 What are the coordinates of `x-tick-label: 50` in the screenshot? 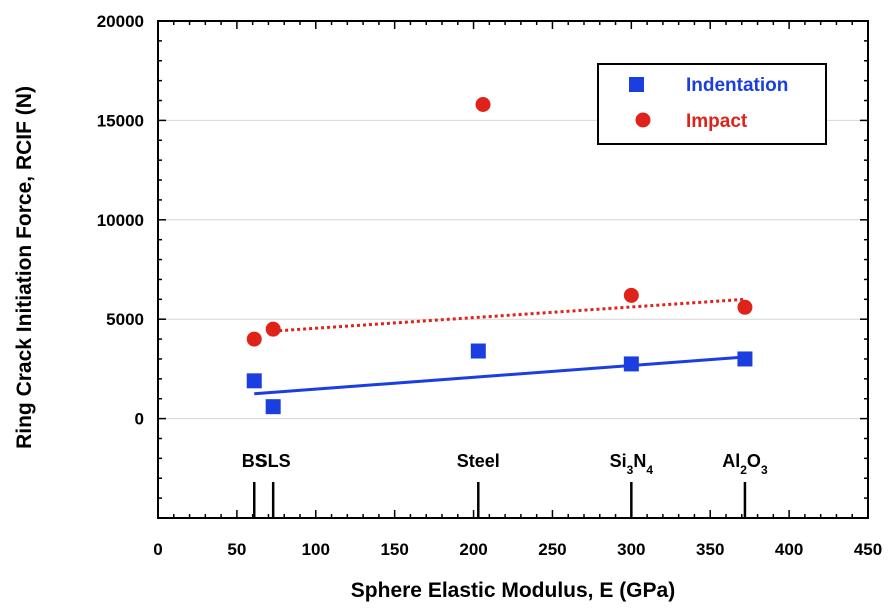 It's located at (236, 549).